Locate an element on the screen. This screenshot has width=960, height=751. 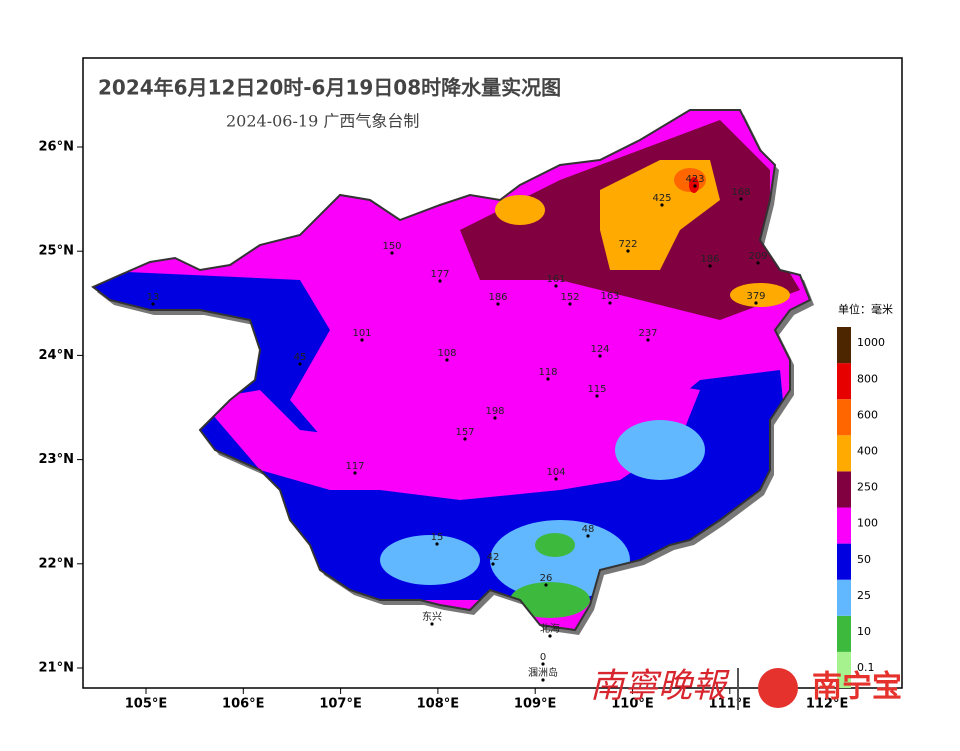
station-label: 45 is located at coordinates (300, 357).